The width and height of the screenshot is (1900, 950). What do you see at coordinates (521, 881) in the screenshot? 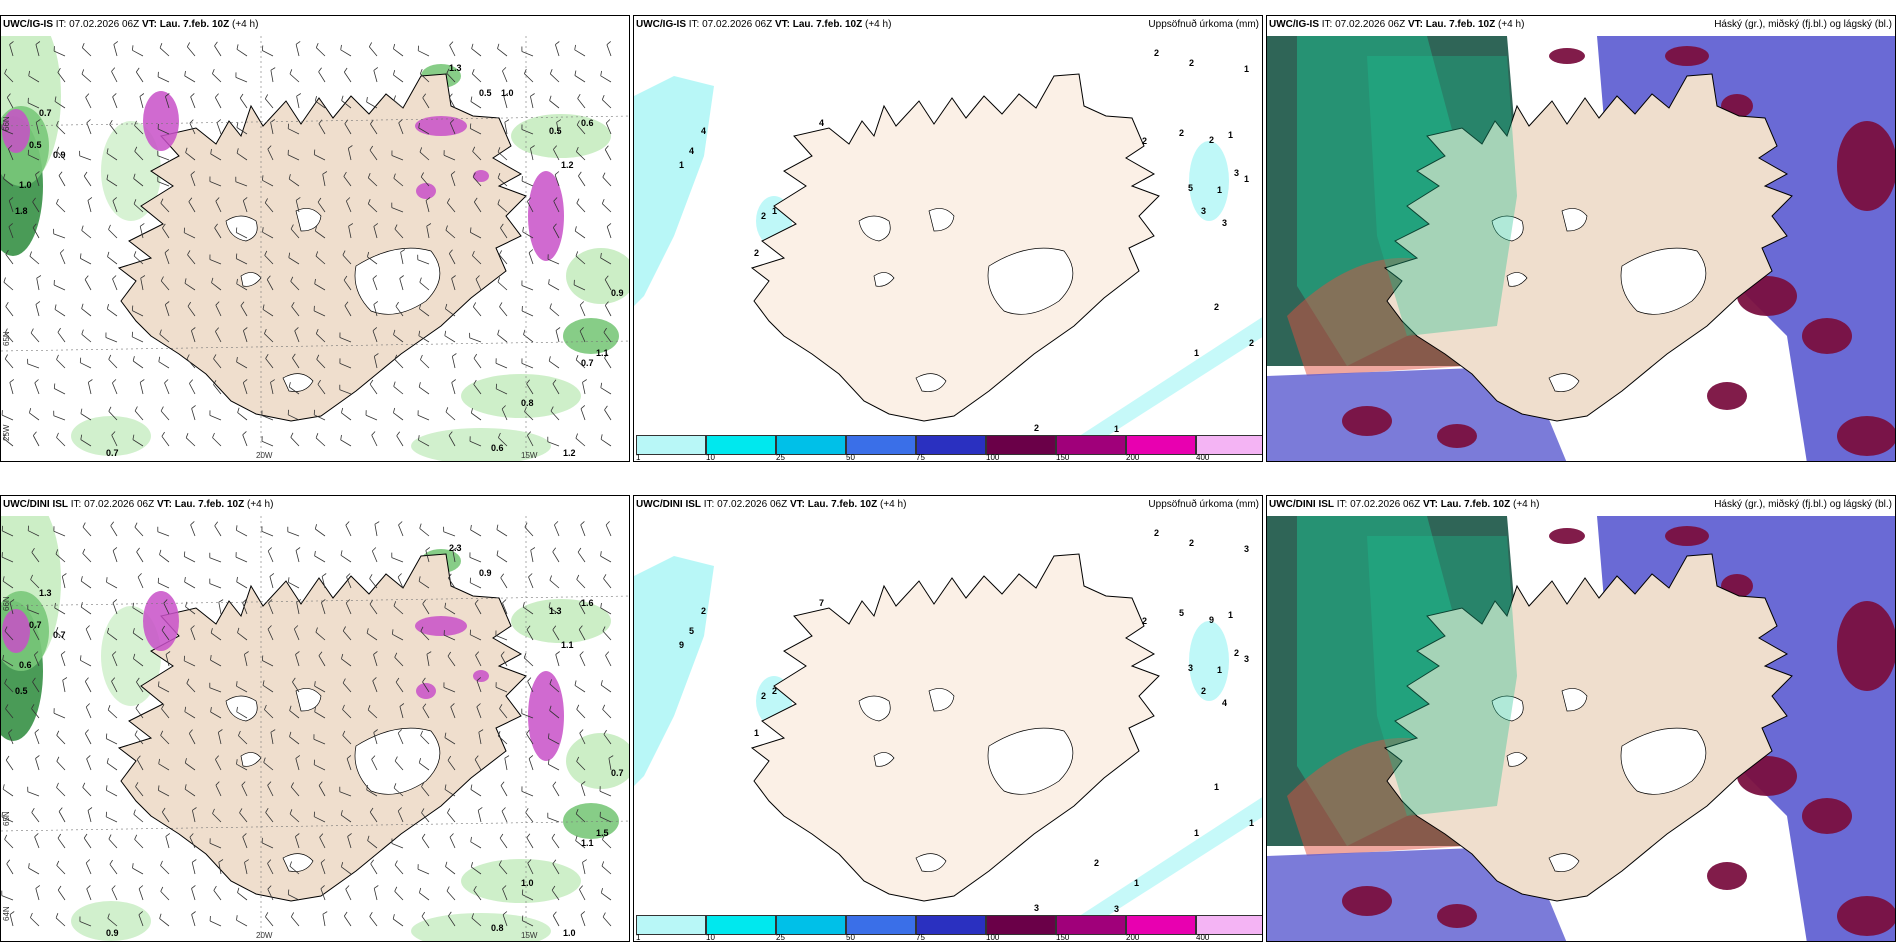
I see `wind-speed-area` at bounding box center [521, 881].